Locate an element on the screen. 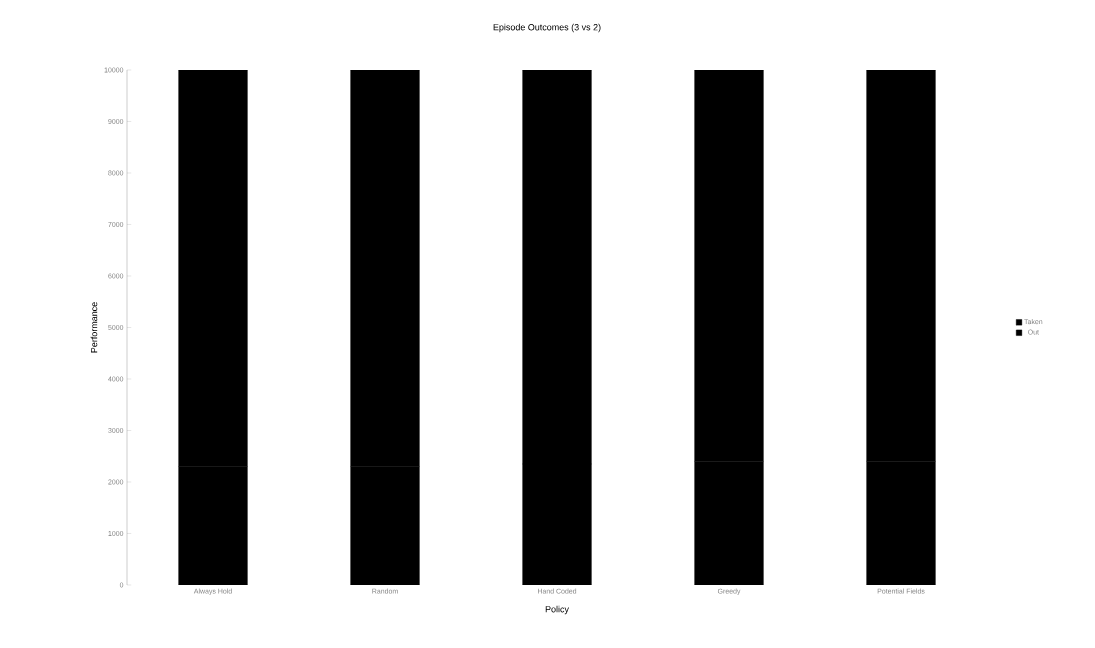 This screenshot has height=648, width=1095. chart-title: Episode Outcomes (3 vs 2) is located at coordinates (547, 28).